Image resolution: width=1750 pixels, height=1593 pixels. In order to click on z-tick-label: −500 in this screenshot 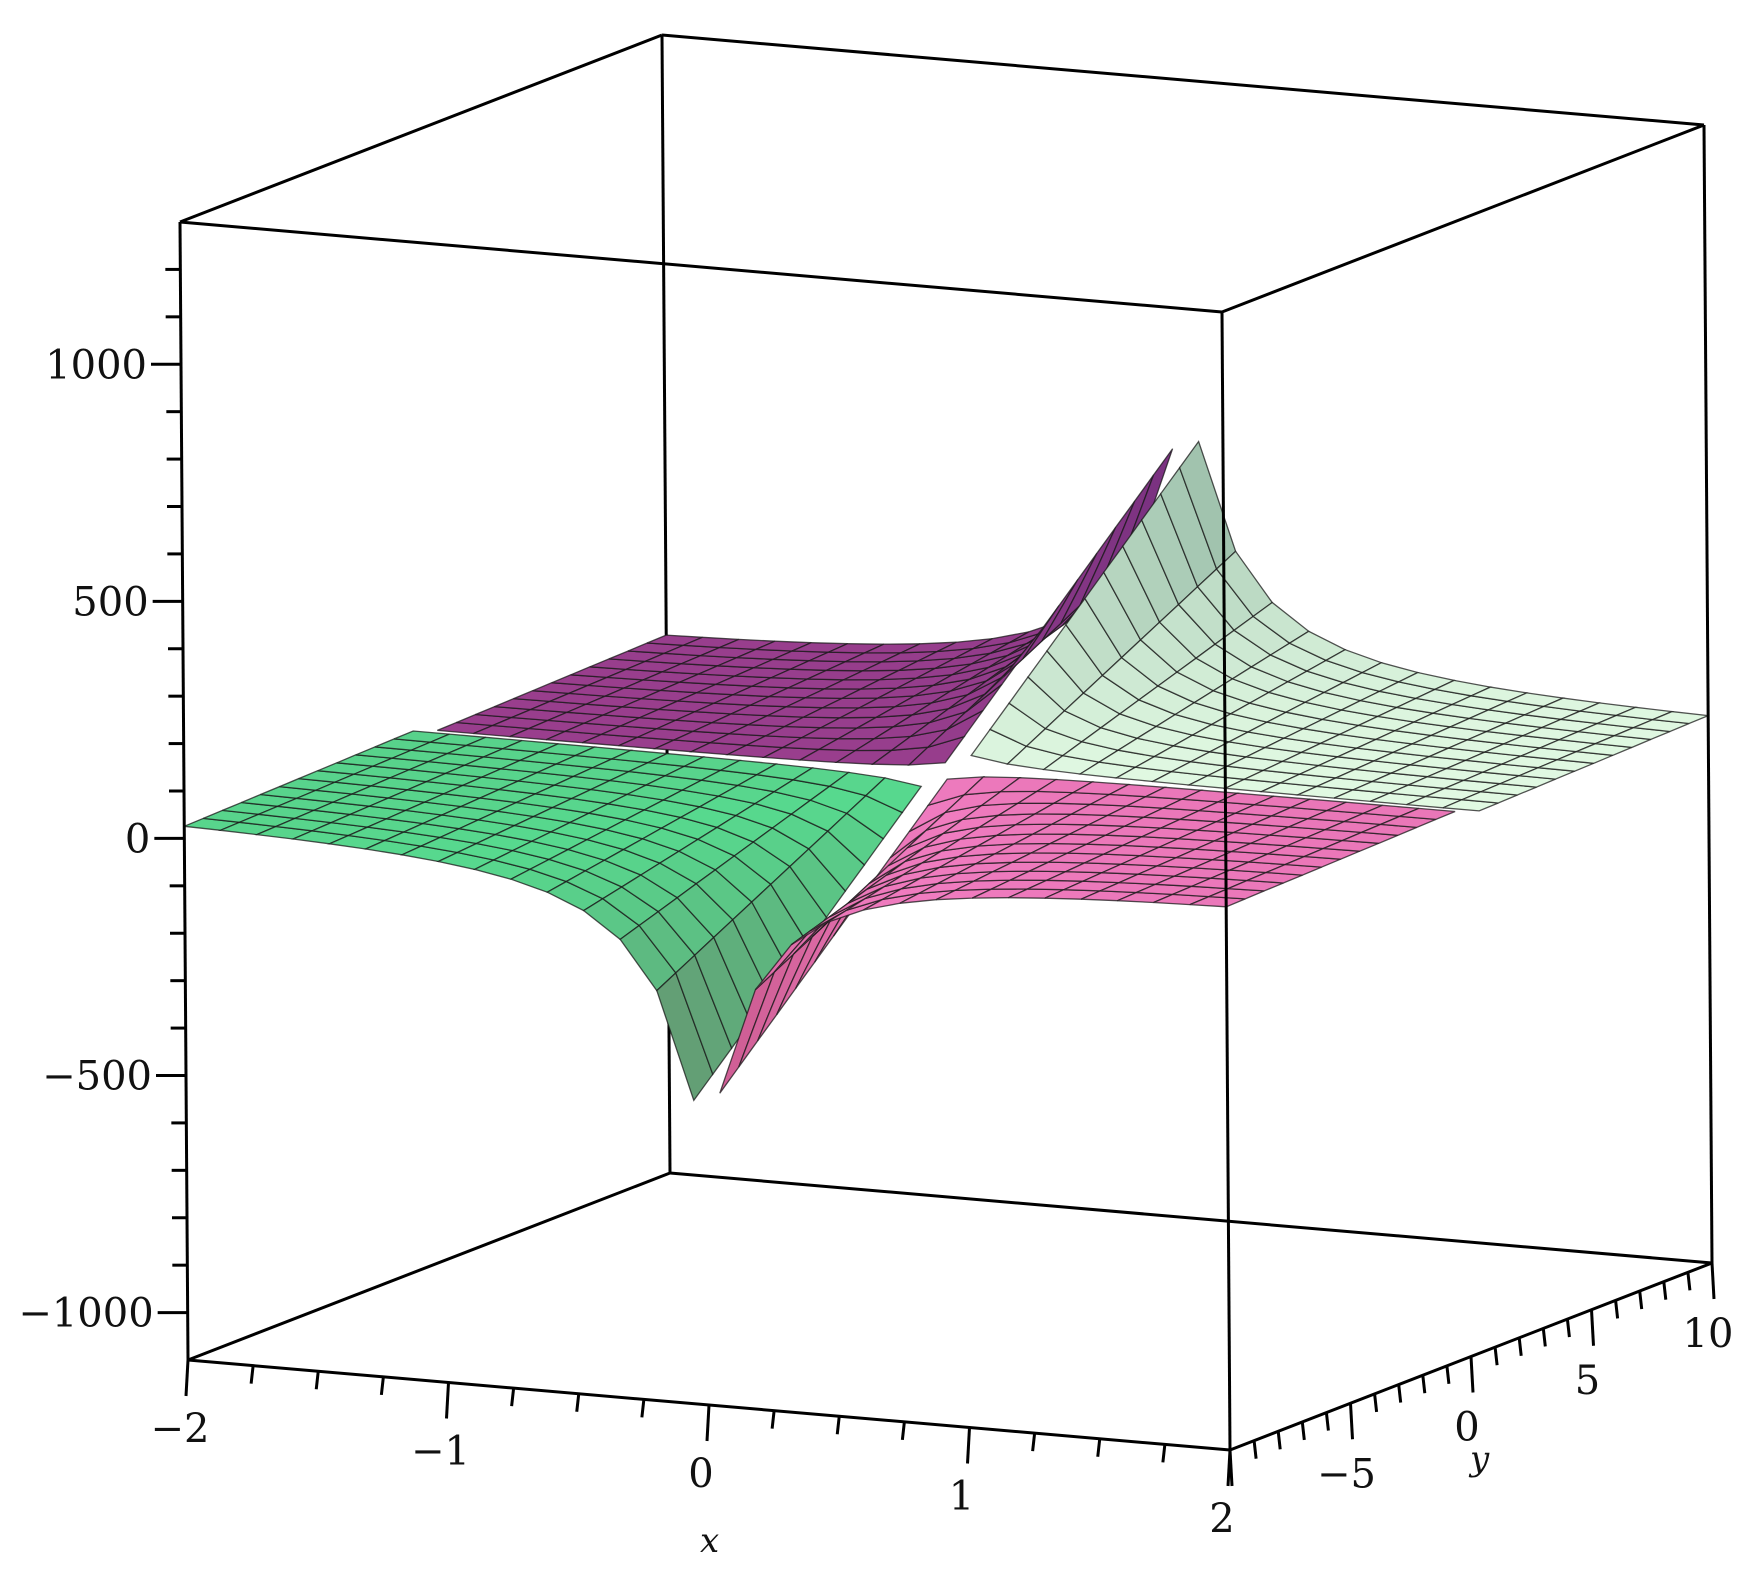, I will do `click(97, 1077)`.